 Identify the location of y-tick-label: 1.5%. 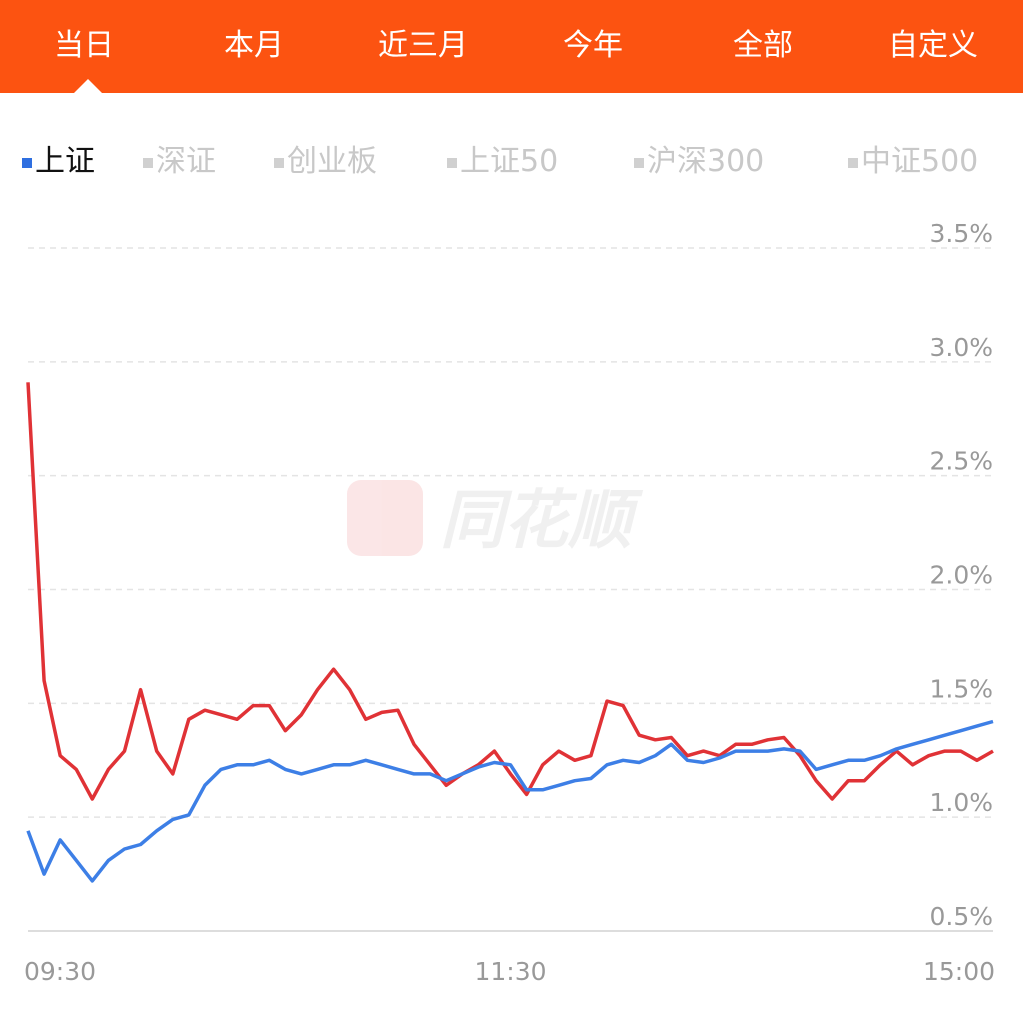
(961, 688).